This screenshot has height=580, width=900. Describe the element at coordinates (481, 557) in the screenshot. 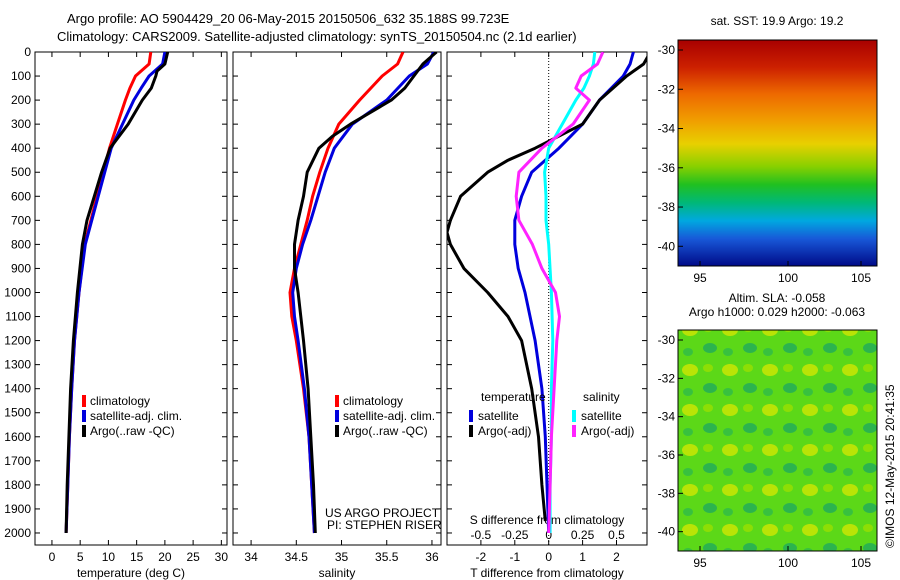

I see `x-tick-label: -2` at that location.